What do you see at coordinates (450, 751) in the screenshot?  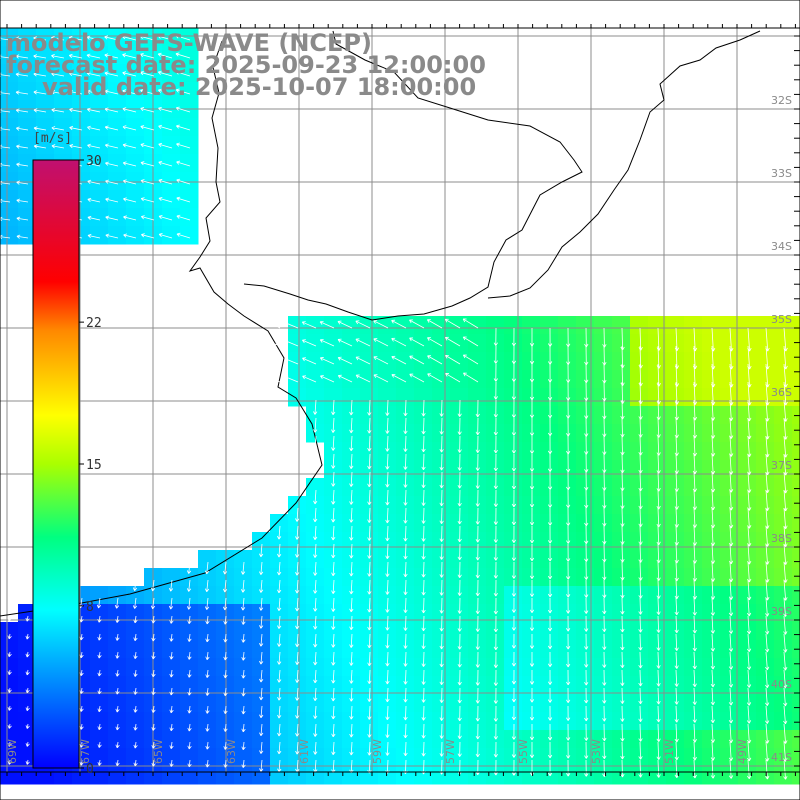 I see `longitude-label: 57W` at bounding box center [450, 751].